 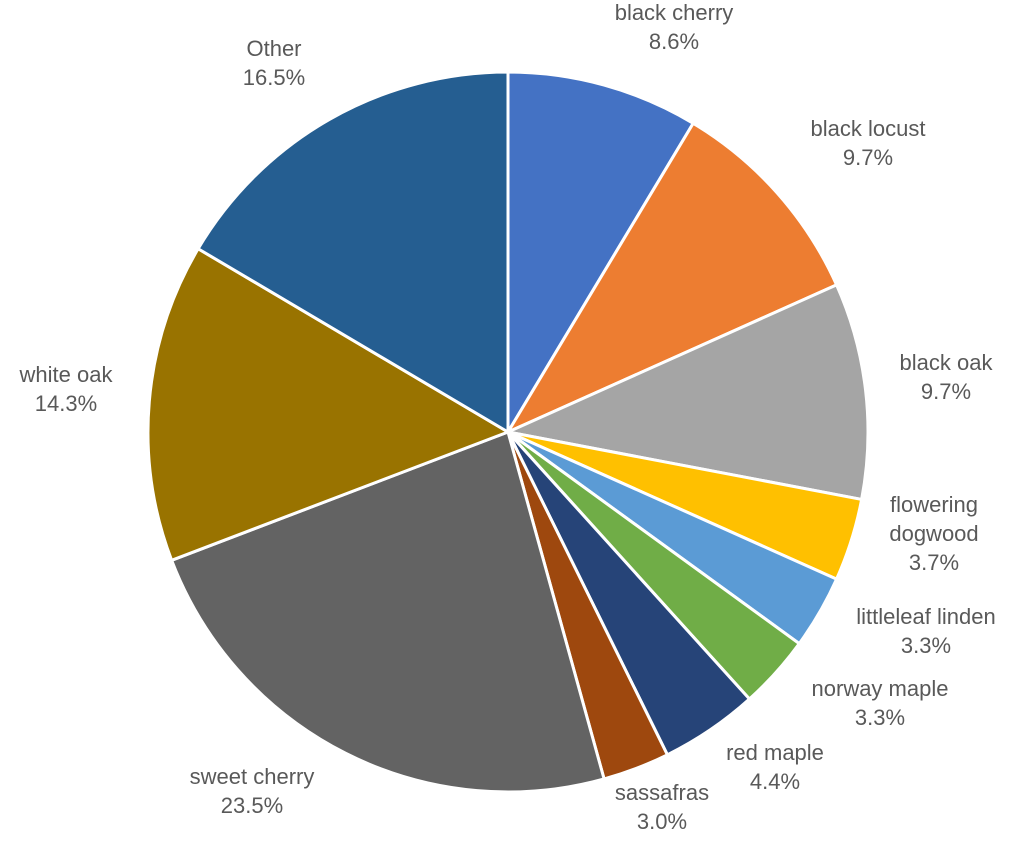 I want to click on pie-label-name: red maple, so click(x=775, y=752).